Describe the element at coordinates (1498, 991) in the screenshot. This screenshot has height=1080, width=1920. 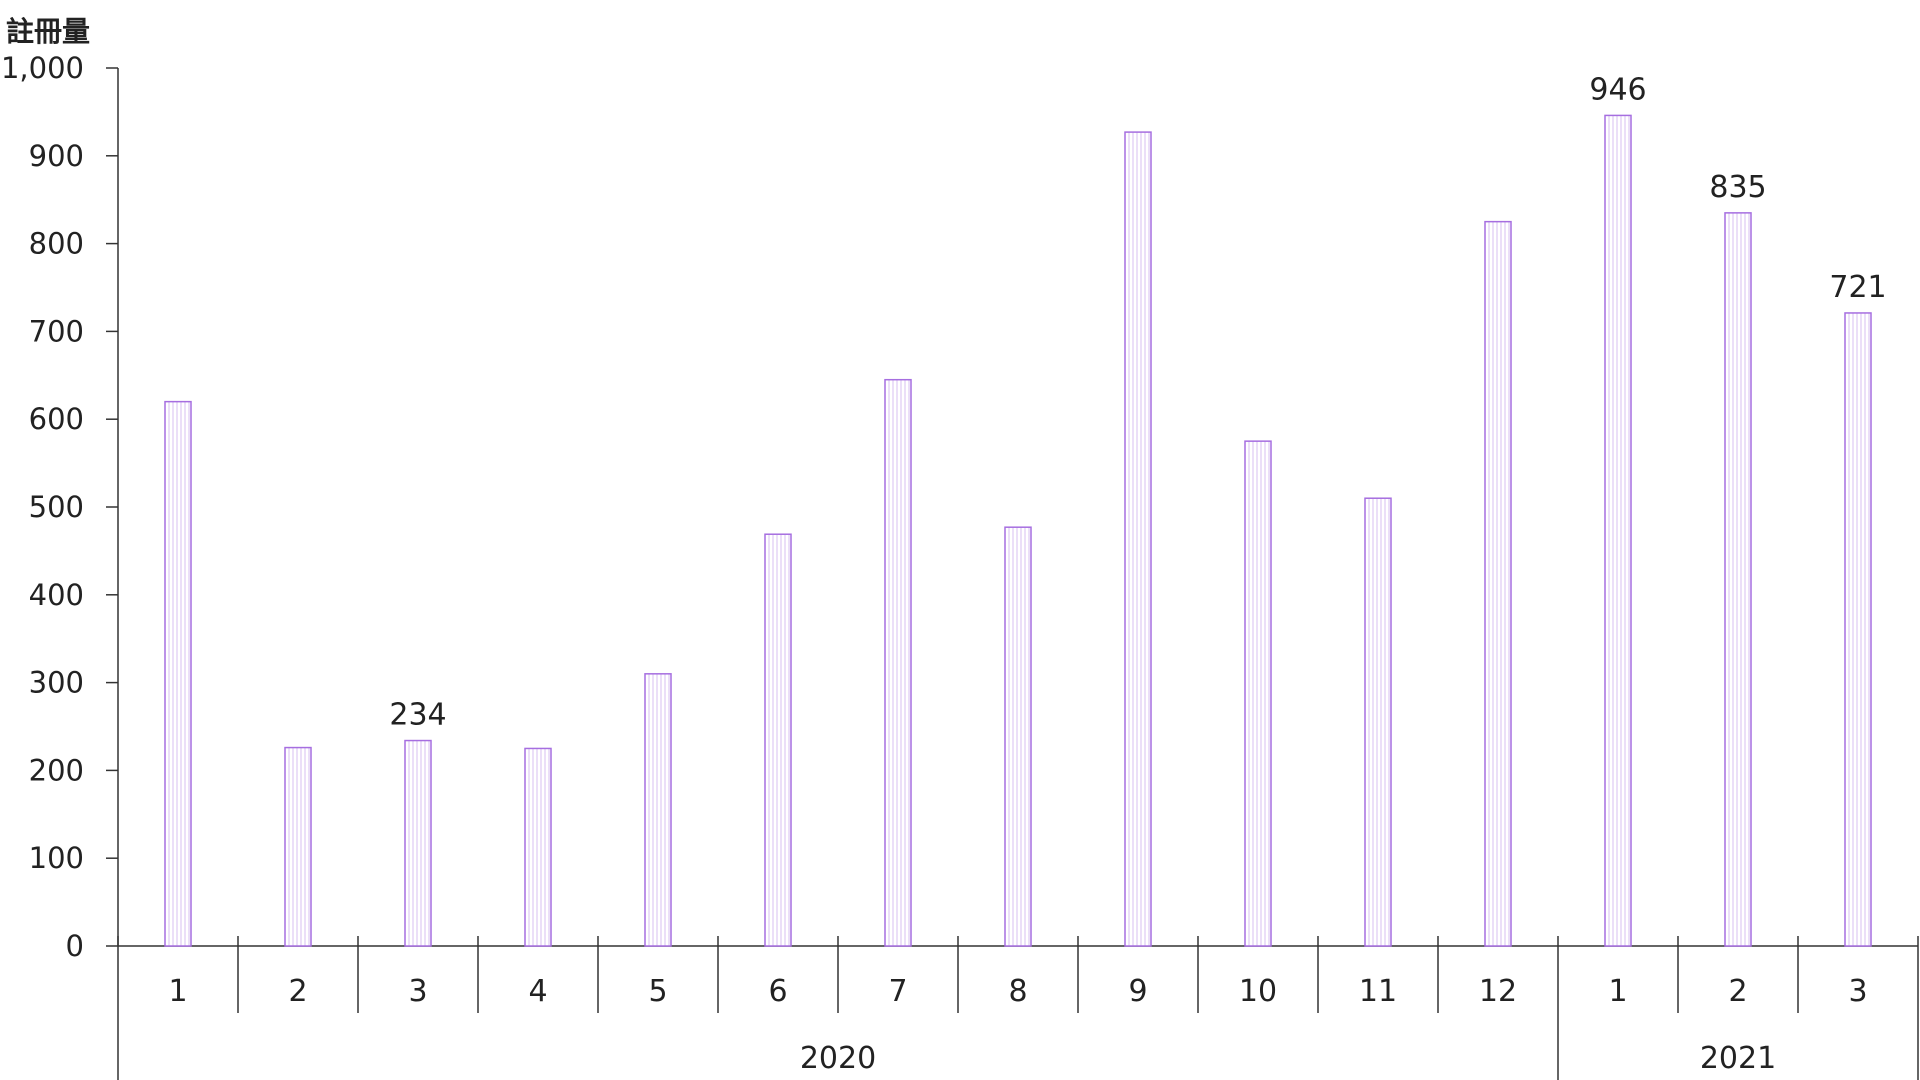
I see `x-tick-label: 12` at that location.